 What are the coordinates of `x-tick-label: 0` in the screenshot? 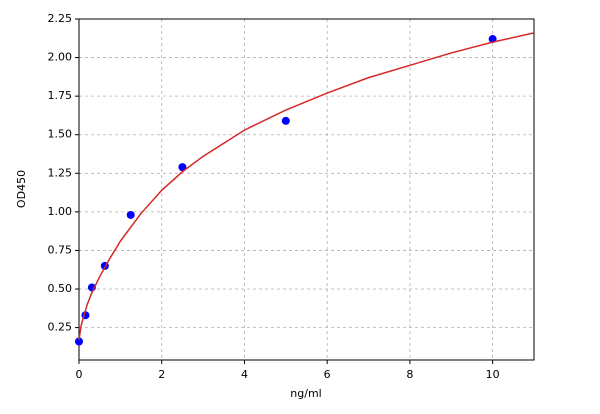 It's located at (79, 374).